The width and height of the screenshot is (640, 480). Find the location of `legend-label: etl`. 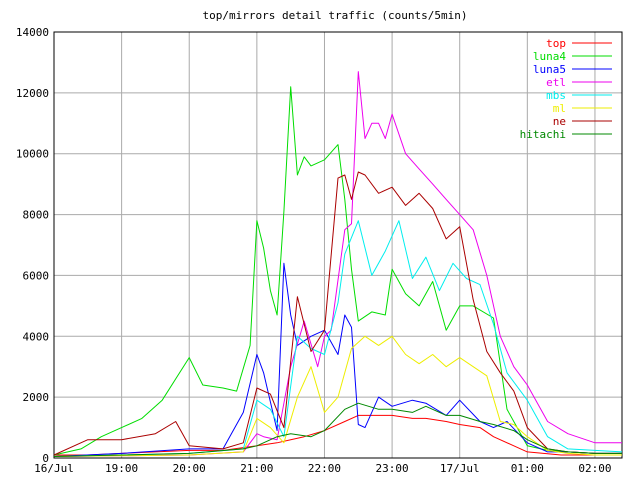

legend-label: etl is located at coordinates (556, 82).